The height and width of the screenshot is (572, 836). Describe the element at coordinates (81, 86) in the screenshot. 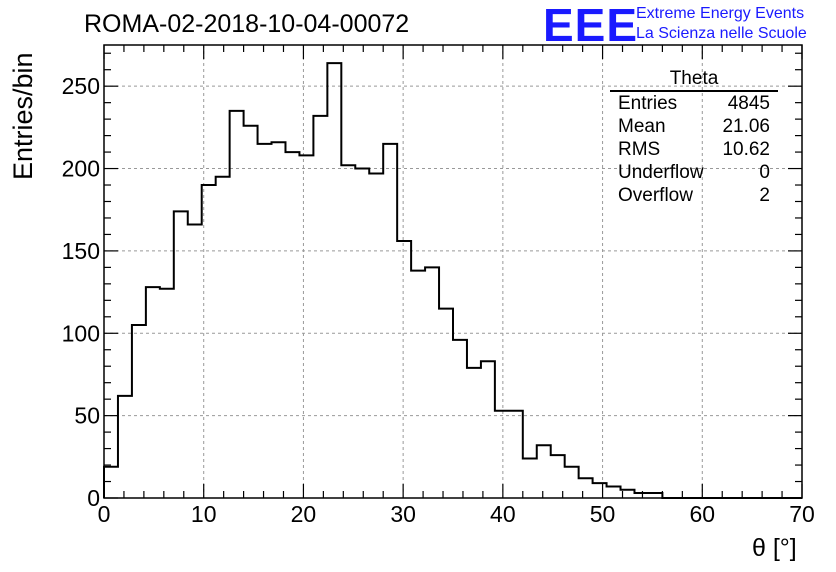

I see `y-tick-label: 250` at that location.